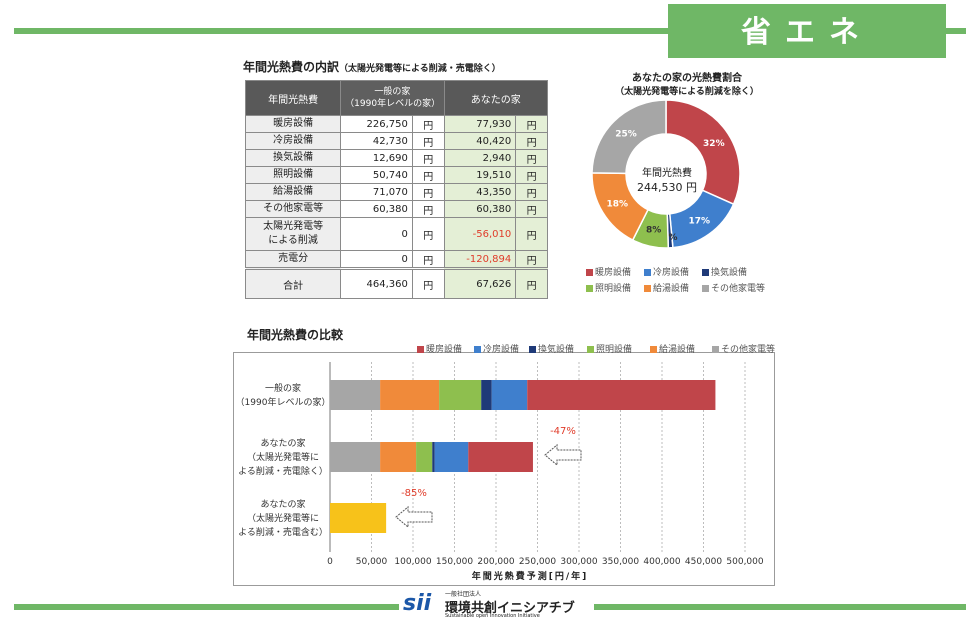 This screenshot has height=641, width=980. Describe the element at coordinates (396, 209) in the screenshot. I see `table-row: その他家電等 60,380 円 60,380 円` at that location.